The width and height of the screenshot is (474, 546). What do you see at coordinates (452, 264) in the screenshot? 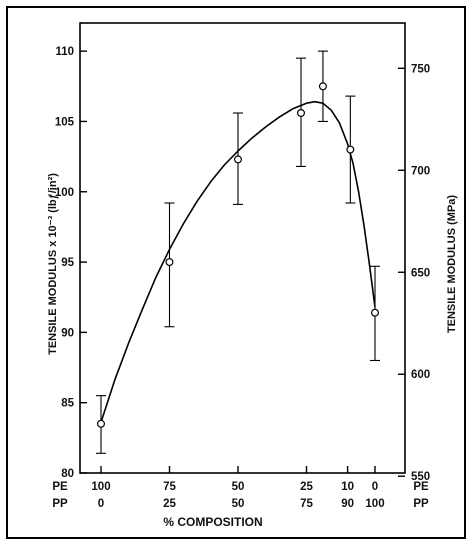
I see `right-y-axis-label: TENSILE MODULUS (MPa)` at bounding box center [452, 264].